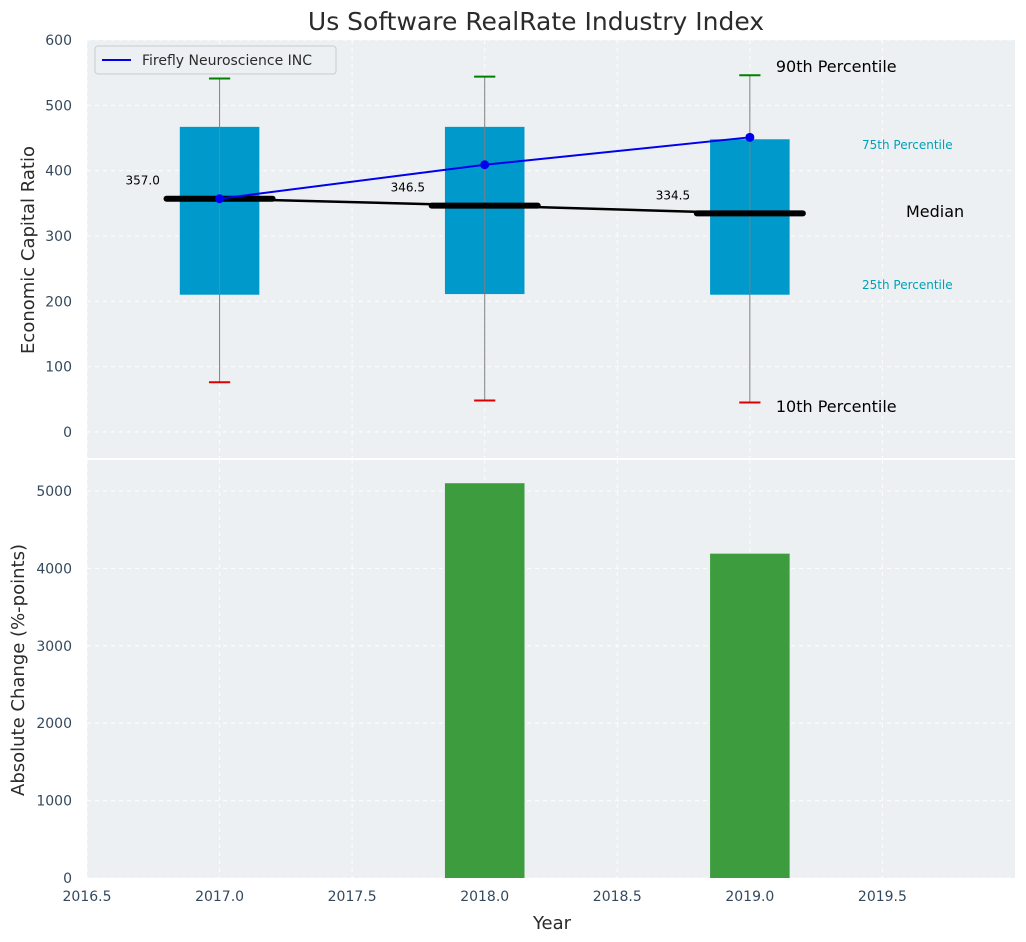  What do you see at coordinates (54, 802) in the screenshot?
I see `bar-panel-y-tick-label: 1000` at bounding box center [54, 802].